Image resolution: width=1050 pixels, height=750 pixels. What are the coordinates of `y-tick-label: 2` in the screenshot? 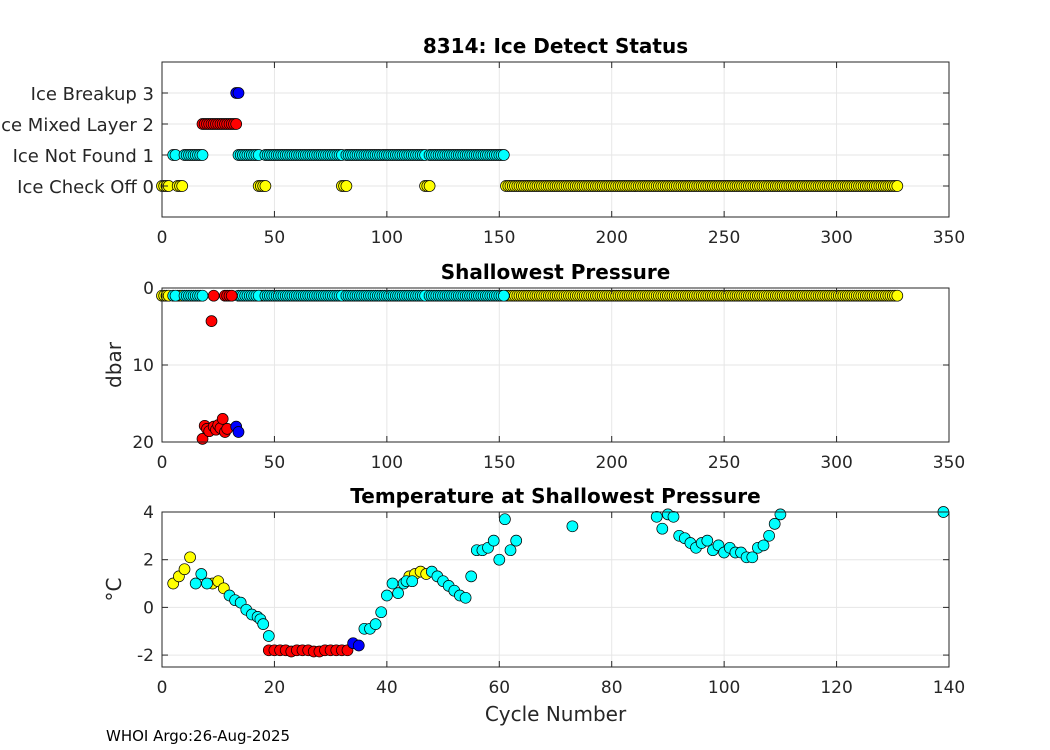 It's located at (148, 561).